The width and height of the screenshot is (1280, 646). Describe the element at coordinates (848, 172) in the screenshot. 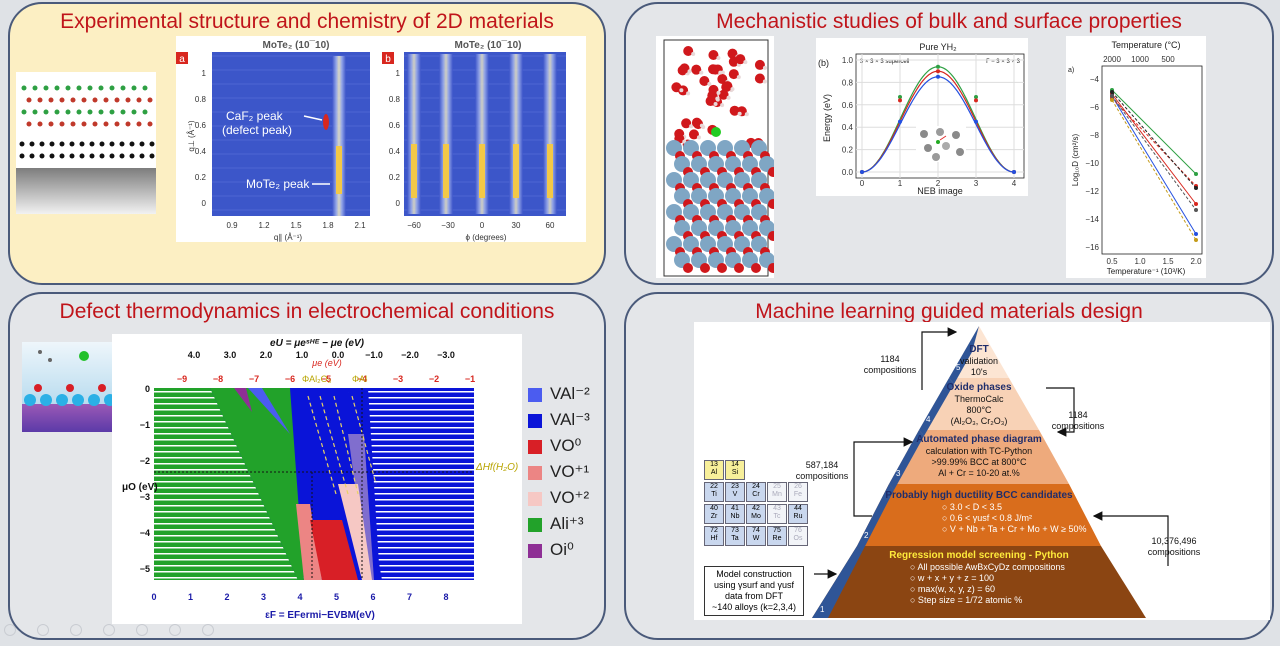

I see `neb-ytick: 0.0` at that location.